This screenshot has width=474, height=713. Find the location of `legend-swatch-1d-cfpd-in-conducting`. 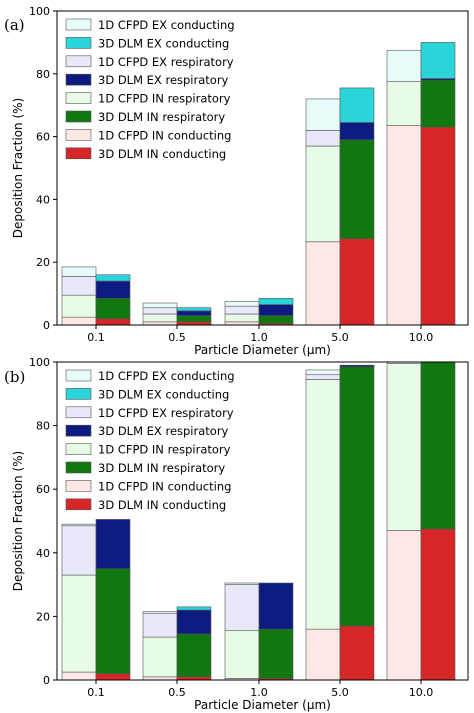

legend-swatch-1d-cfpd-in-conducting is located at coordinates (78, 135).